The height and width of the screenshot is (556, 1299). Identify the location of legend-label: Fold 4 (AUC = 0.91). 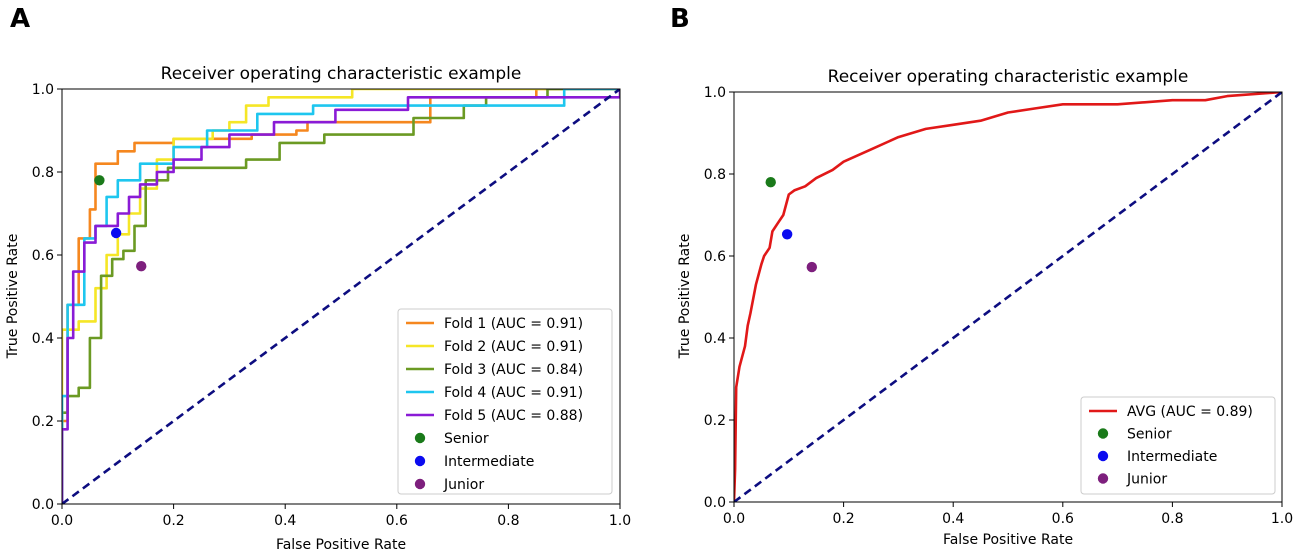
(513, 393).